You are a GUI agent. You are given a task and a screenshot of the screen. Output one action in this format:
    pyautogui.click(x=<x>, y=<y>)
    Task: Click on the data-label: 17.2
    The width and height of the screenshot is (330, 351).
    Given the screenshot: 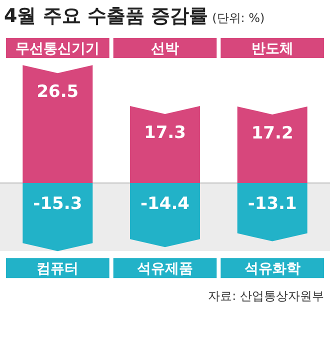 What is the action you would take?
    pyautogui.click(x=272, y=133)
    